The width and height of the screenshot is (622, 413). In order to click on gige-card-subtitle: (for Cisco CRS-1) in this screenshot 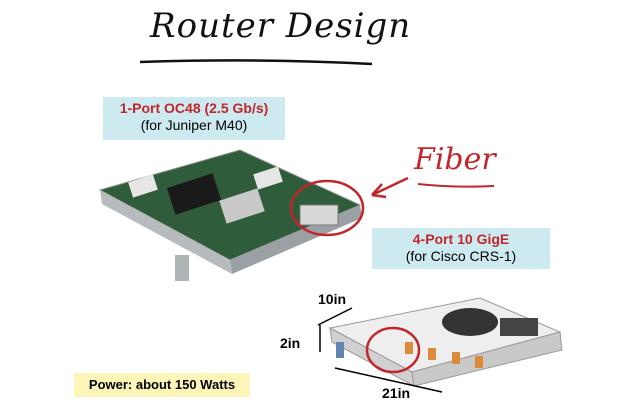, I will do `click(461, 256)`.